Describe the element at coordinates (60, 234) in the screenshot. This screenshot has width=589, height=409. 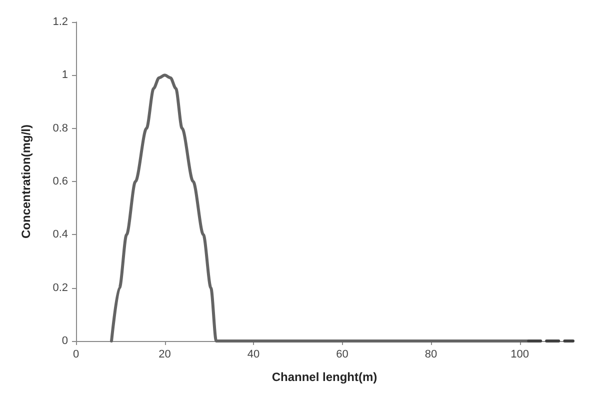
I see `y-tick-label: 0.4` at that location.